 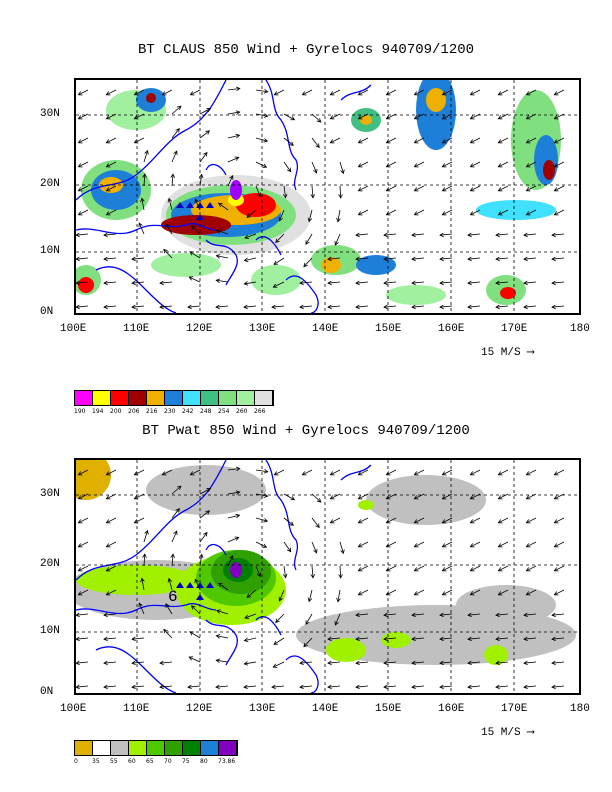 What do you see at coordinates (199, 329) in the screenshot?
I see `x-tick-label: 120E` at bounding box center [199, 329].